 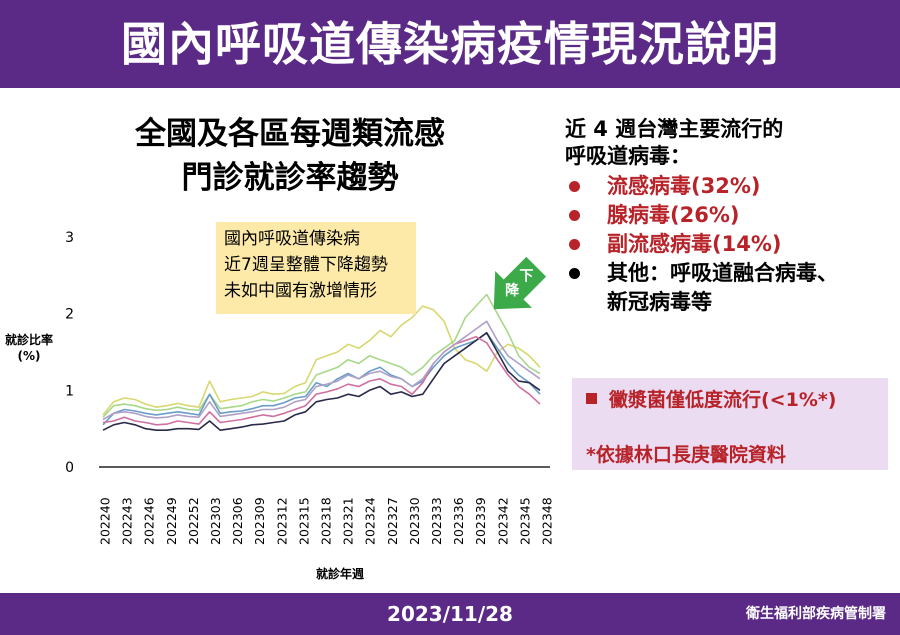 I want to click on mycoplasma-note: 黴漿菌僅低度流行(<1%*), so click(x=711, y=398).